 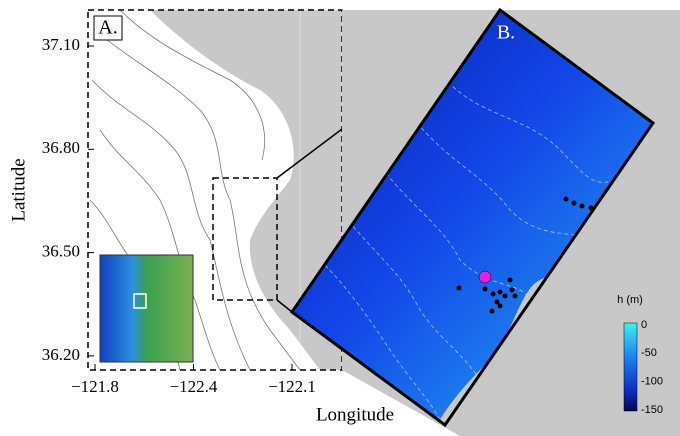 What do you see at coordinates (355, 414) in the screenshot?
I see `x-axis-label: Longitude` at bounding box center [355, 414].